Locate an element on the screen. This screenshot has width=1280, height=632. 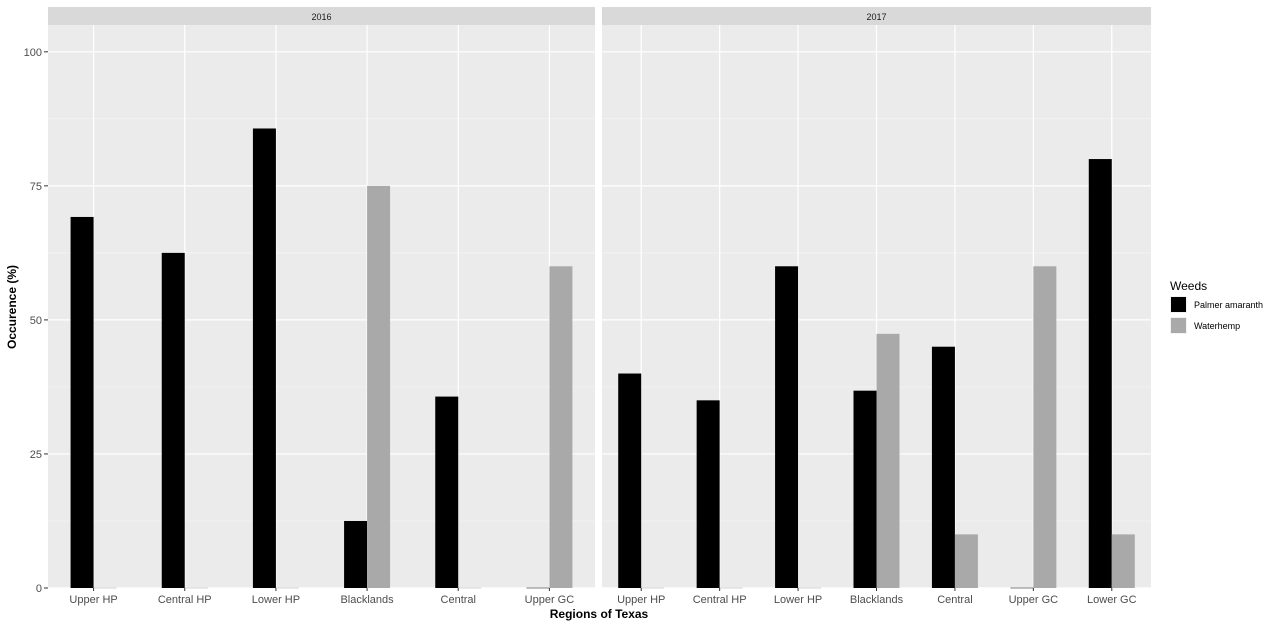
y-tick-label: 25 is located at coordinates (36, 455).